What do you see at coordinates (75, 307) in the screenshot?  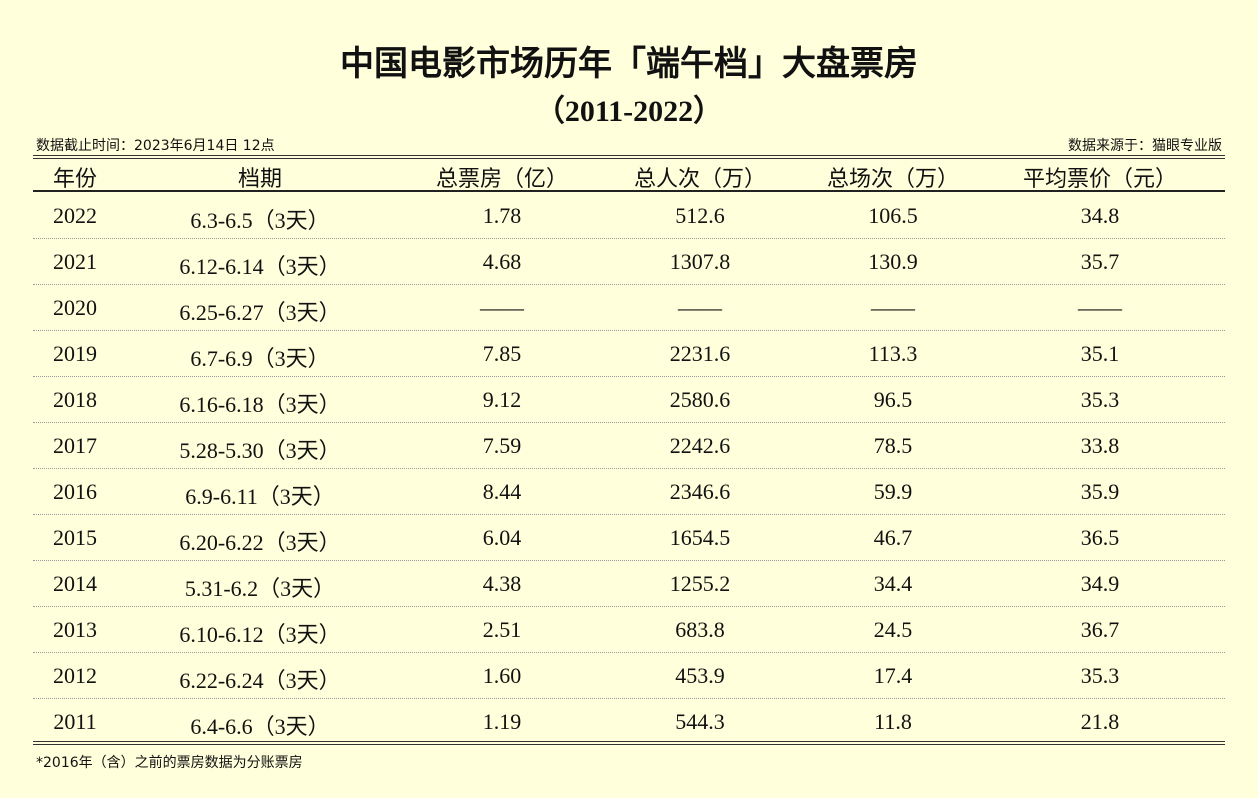 I see `cell: 2020` at bounding box center [75, 307].